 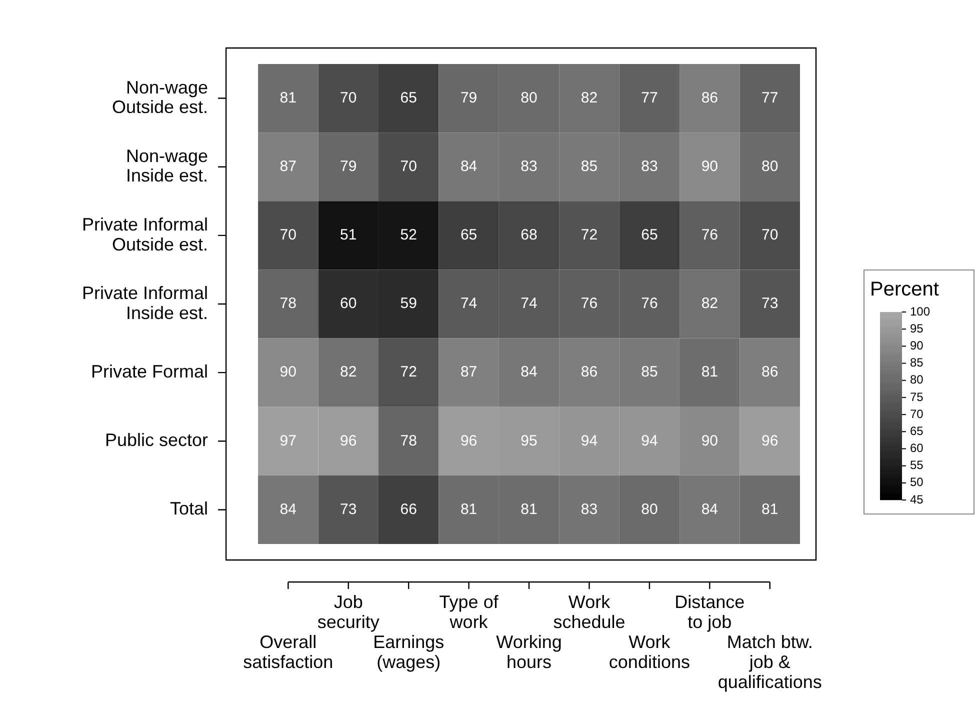 I want to click on color-bar-label: 95, so click(x=917, y=328).